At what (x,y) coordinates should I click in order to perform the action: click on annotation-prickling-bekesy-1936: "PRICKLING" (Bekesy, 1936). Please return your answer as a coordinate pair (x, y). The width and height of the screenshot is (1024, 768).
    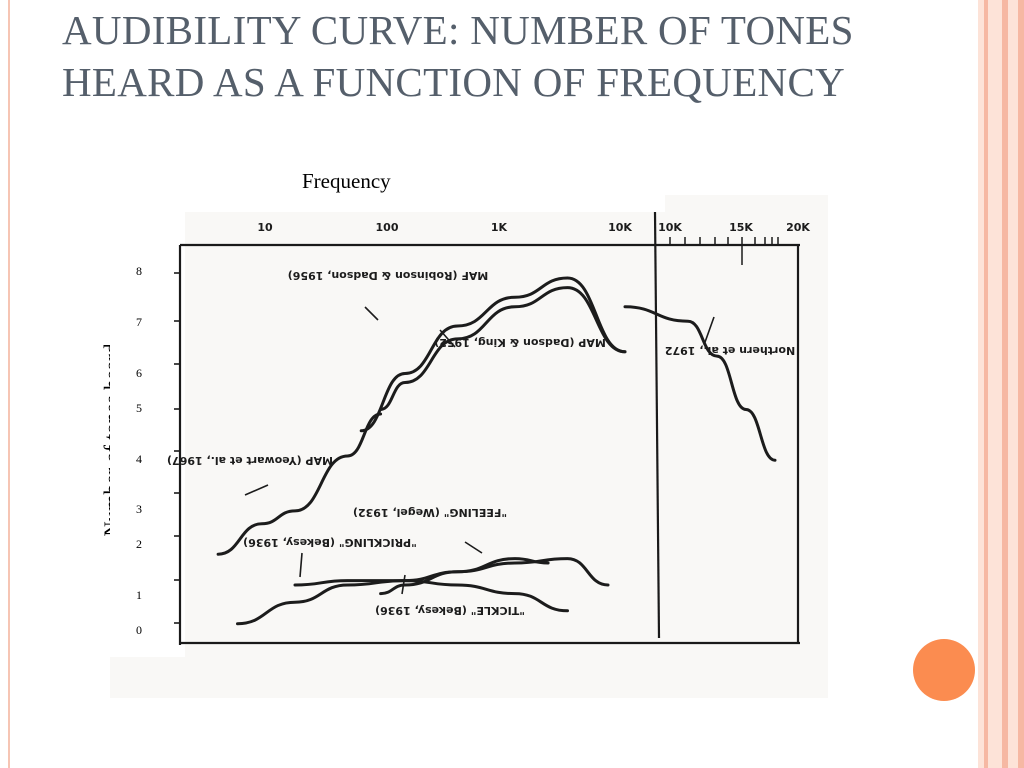
    Looking at the image, I should click on (330, 542).